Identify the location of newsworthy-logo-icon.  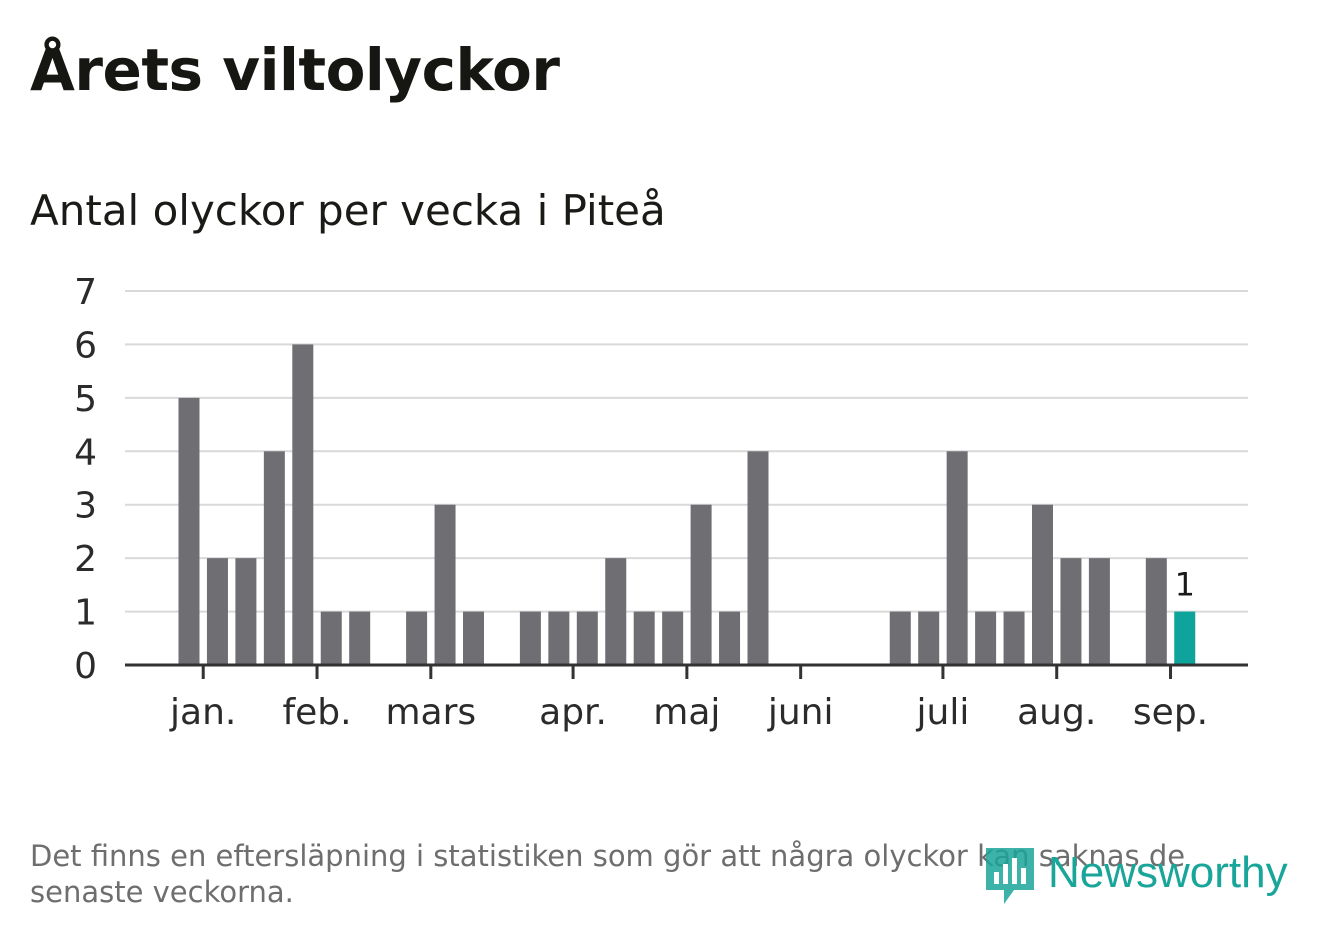
(1010, 876).